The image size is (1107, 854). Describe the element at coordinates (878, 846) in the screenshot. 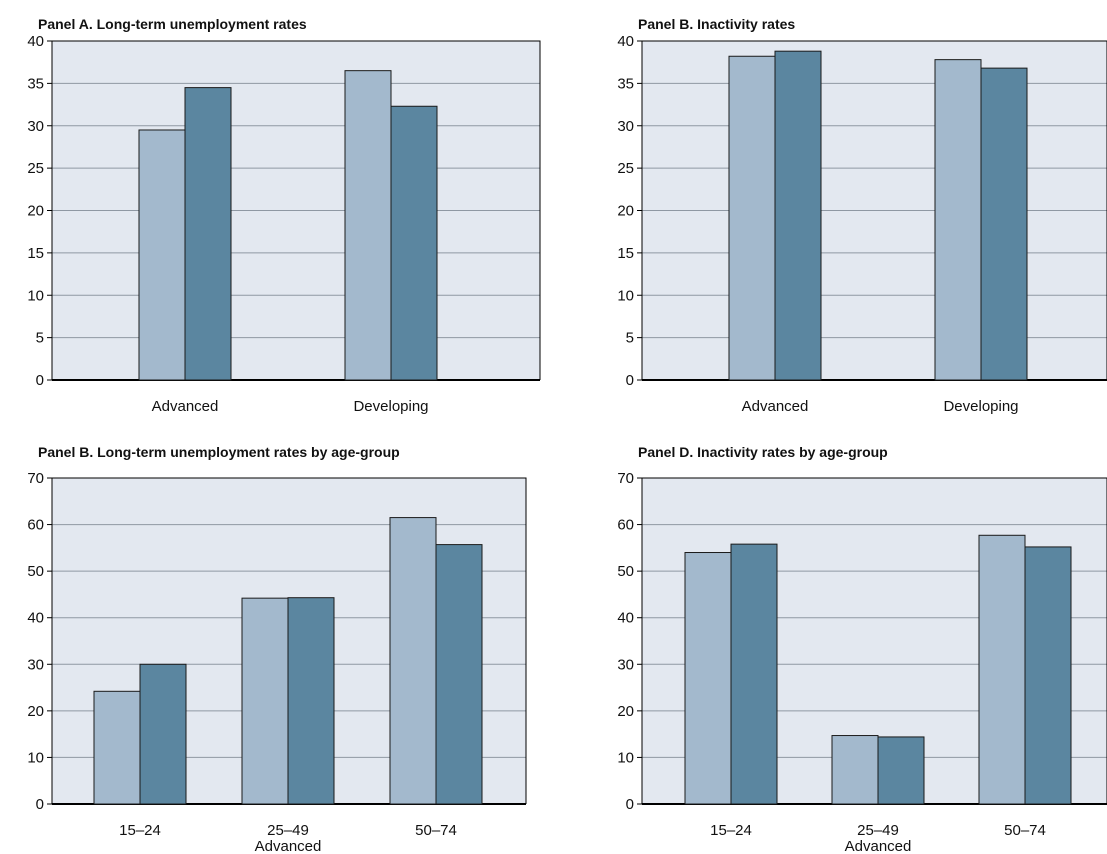

I see `chart3-x-group-label: Advanced` at that location.